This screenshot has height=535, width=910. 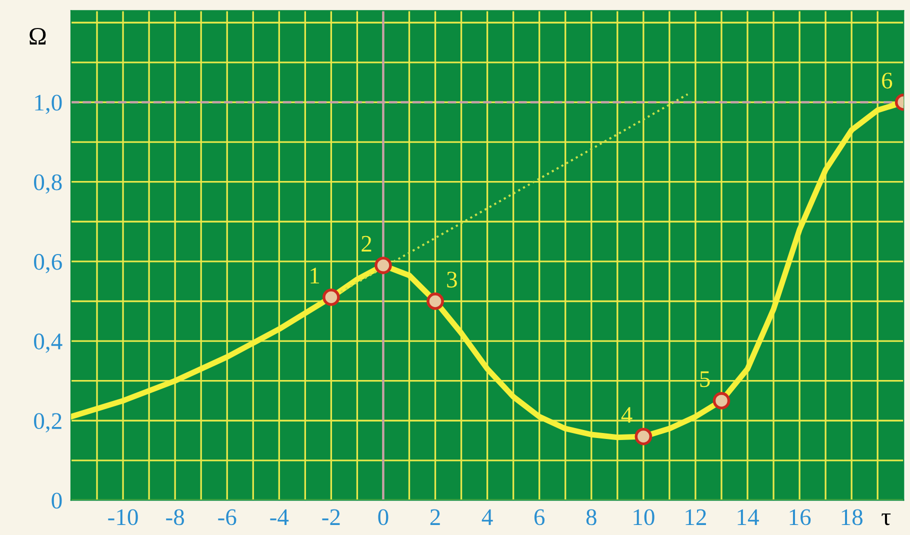 I want to click on x-tick-label: -2, so click(x=331, y=517).